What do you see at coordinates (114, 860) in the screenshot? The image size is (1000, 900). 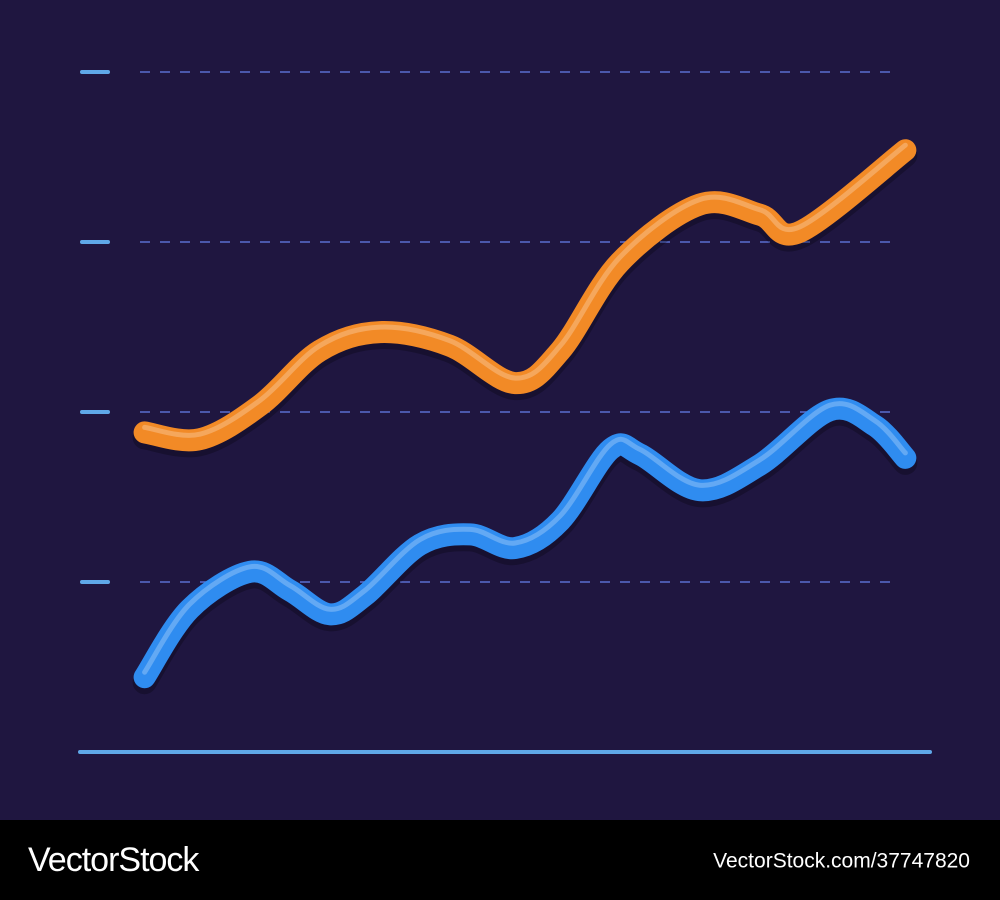 I see `brand: VectorStock` at bounding box center [114, 860].